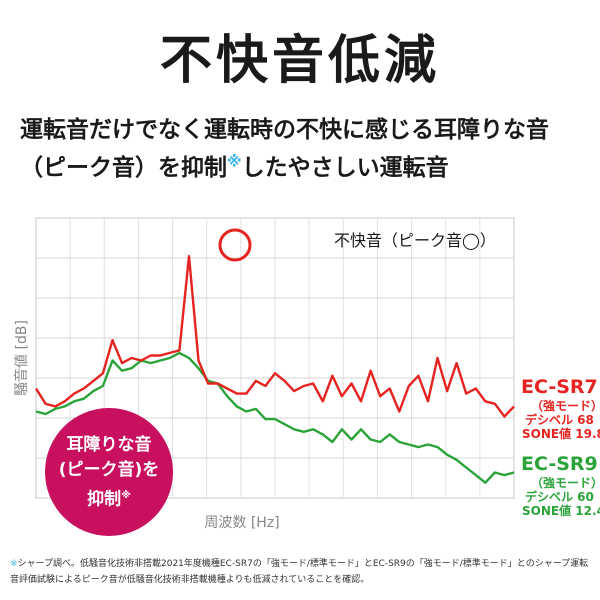 The image size is (600, 600). I want to click on badge-note-mark: ※, so click(126, 495).